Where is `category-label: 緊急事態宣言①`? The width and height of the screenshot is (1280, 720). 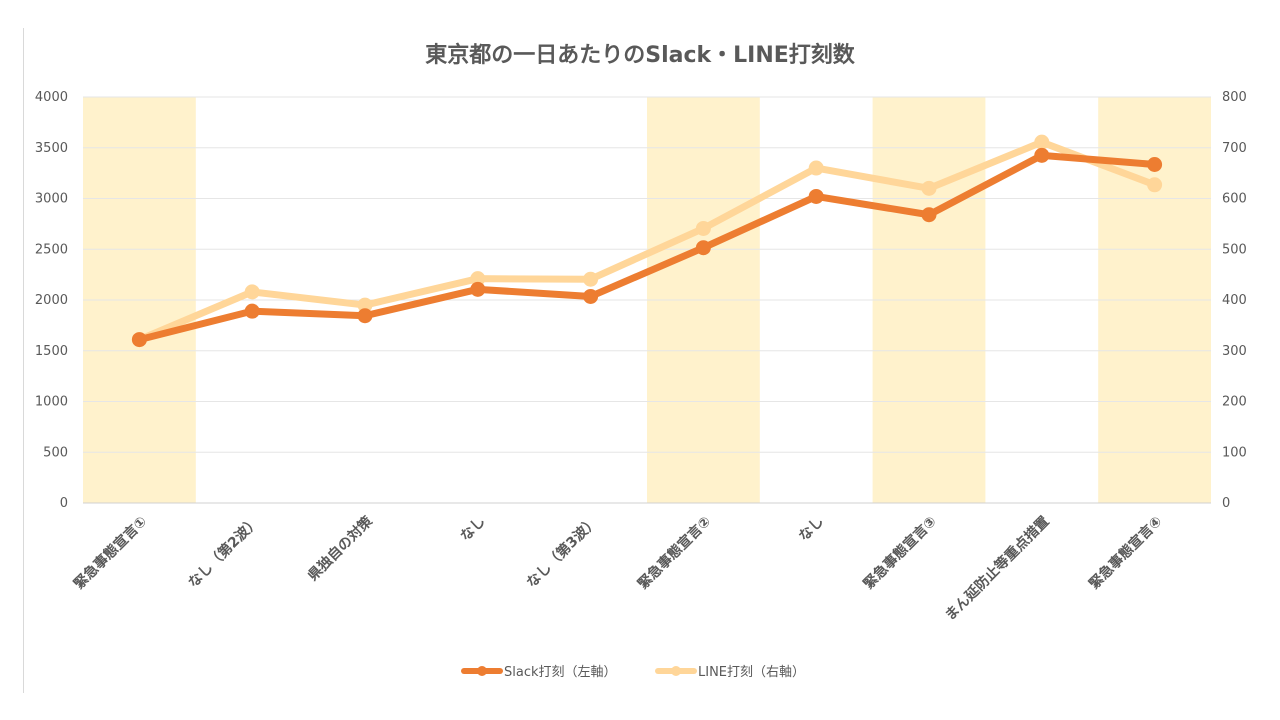
category-label: 緊急事態宣言① is located at coordinates (110, 553).